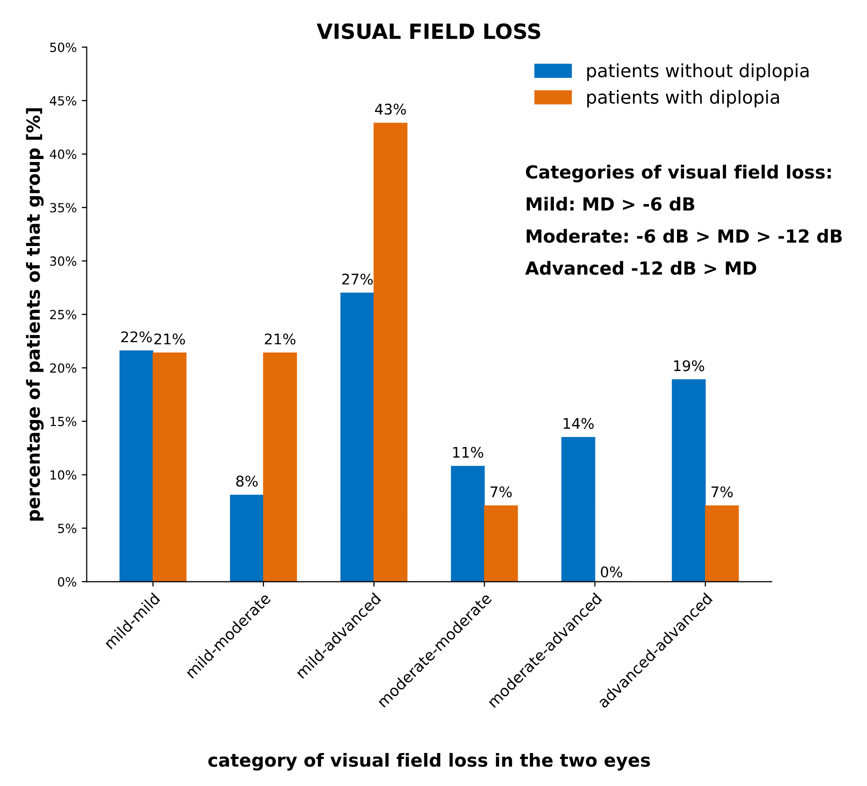  I want to click on y-tick-label: 45%, so click(63, 101).